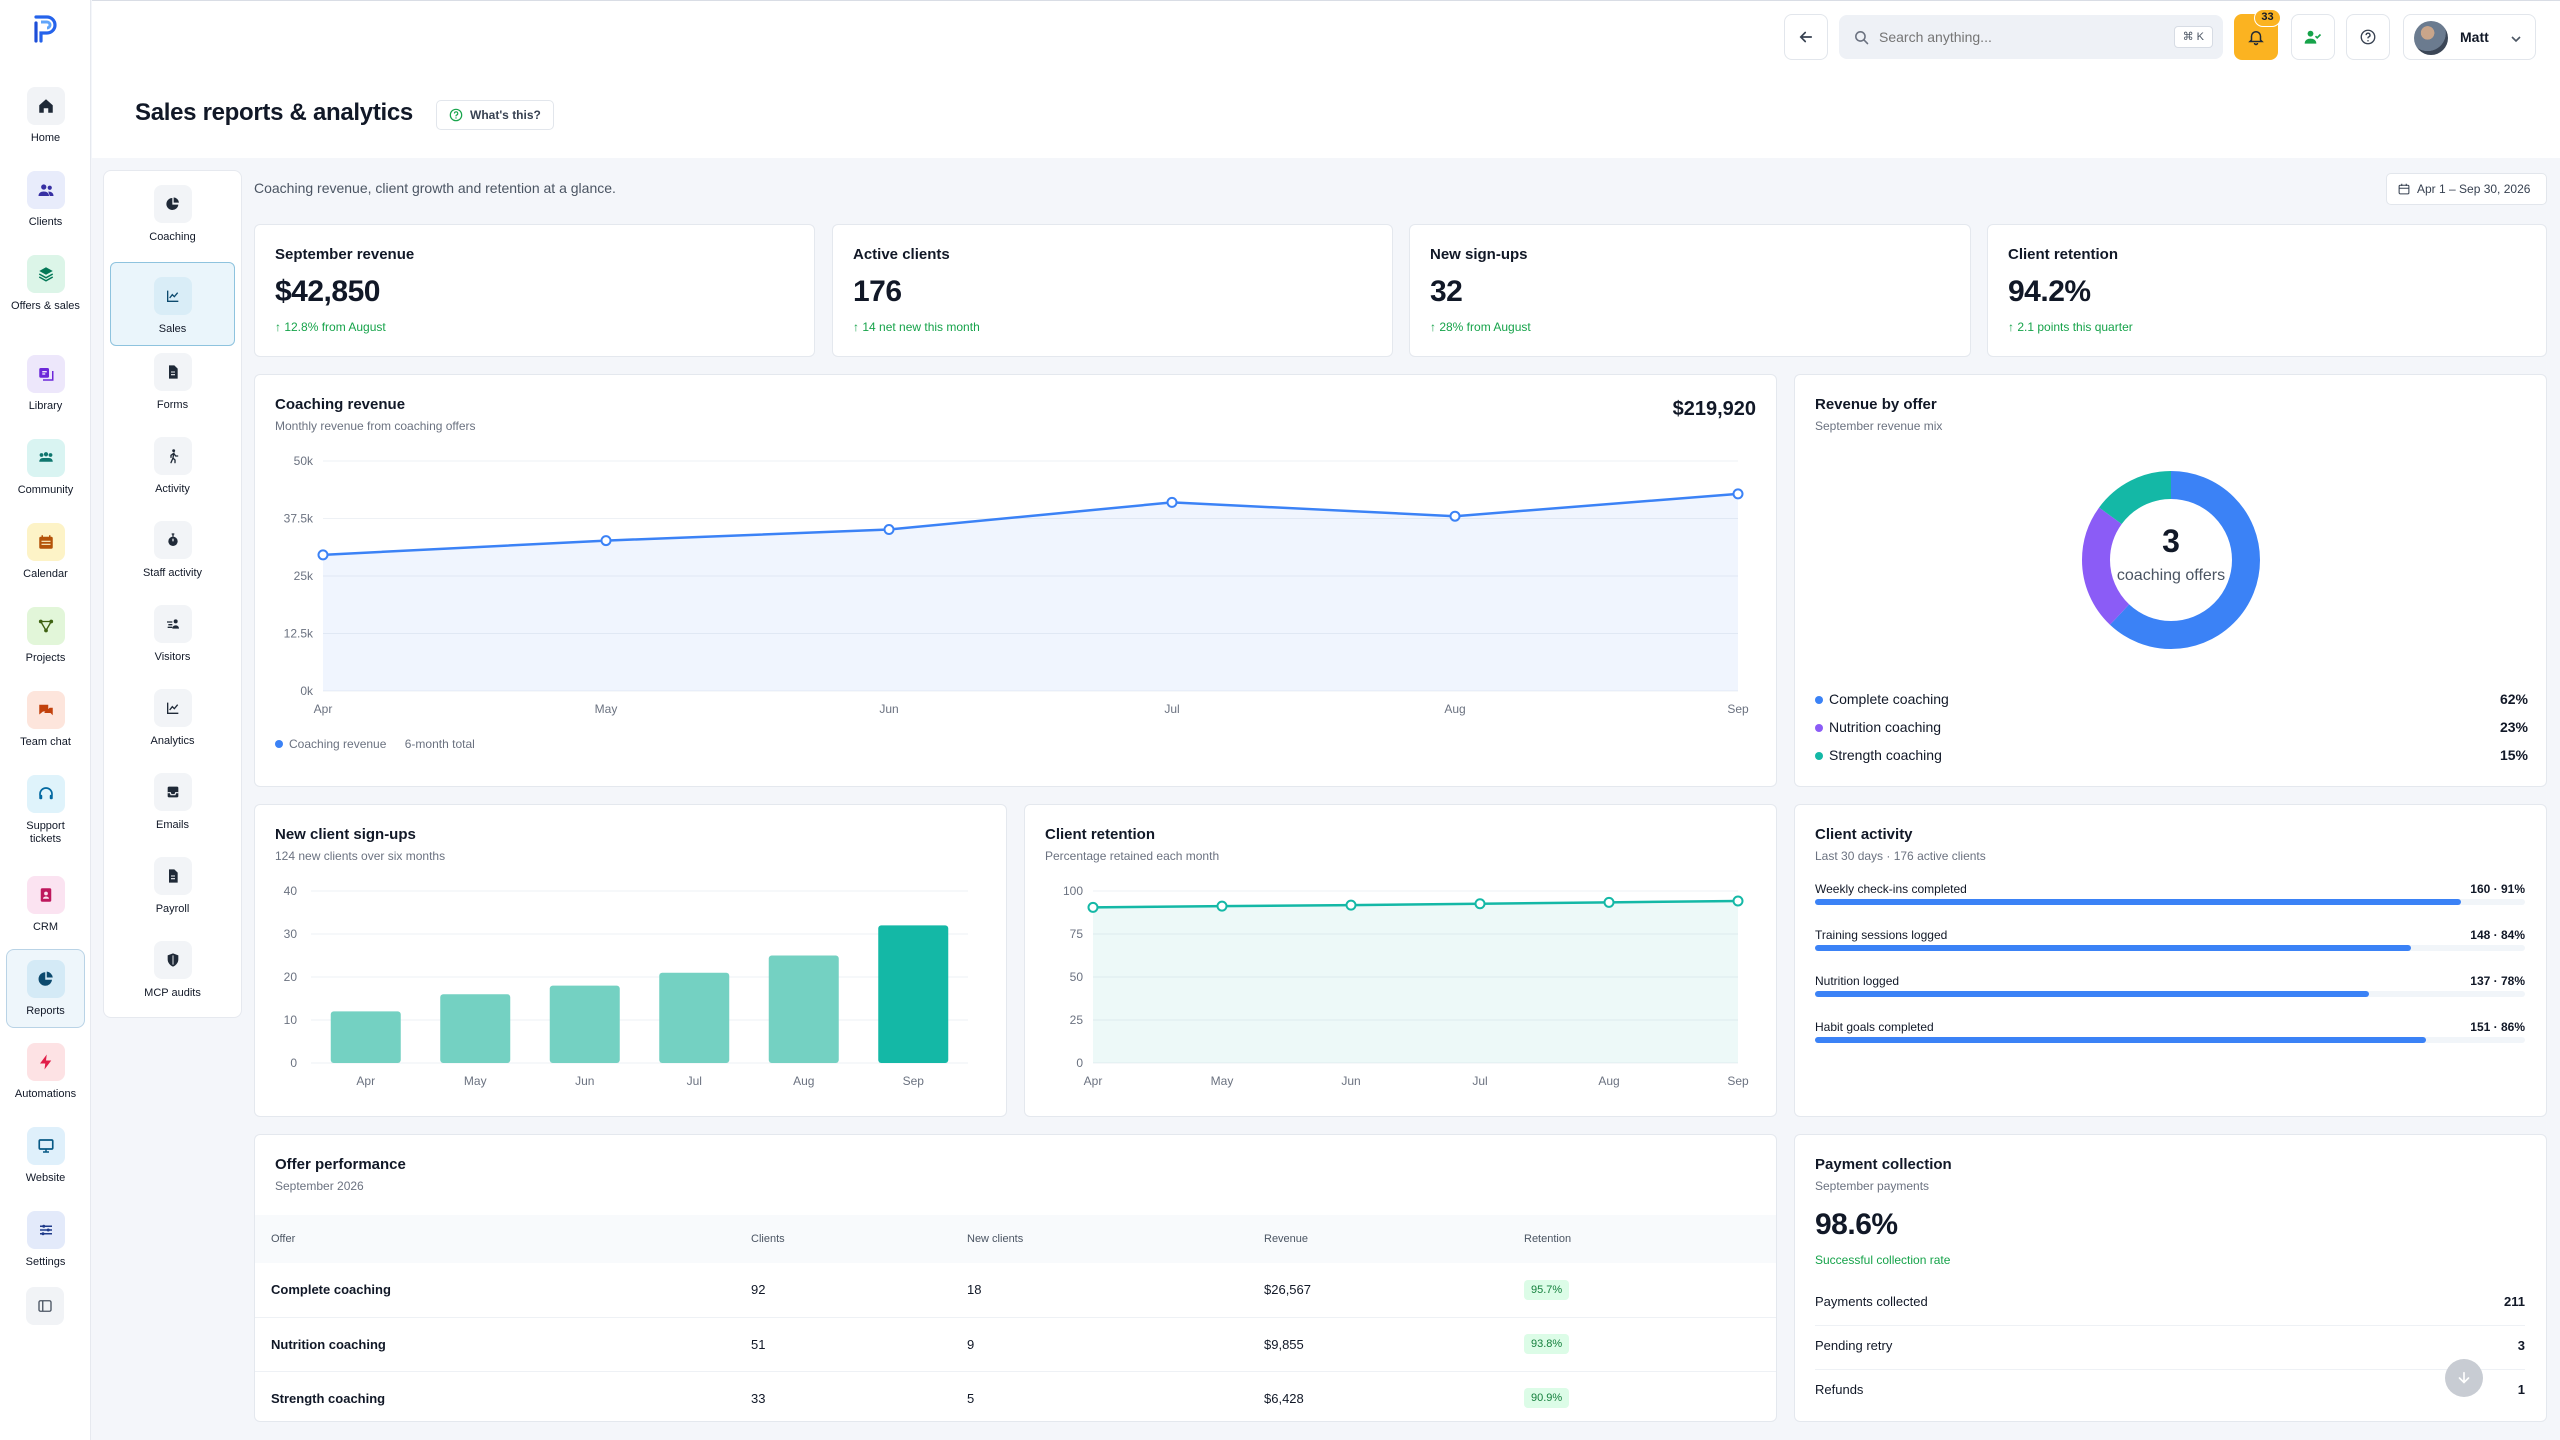  What do you see at coordinates (859, 1290) in the screenshot?
I see `clients-cell: 92` at bounding box center [859, 1290].